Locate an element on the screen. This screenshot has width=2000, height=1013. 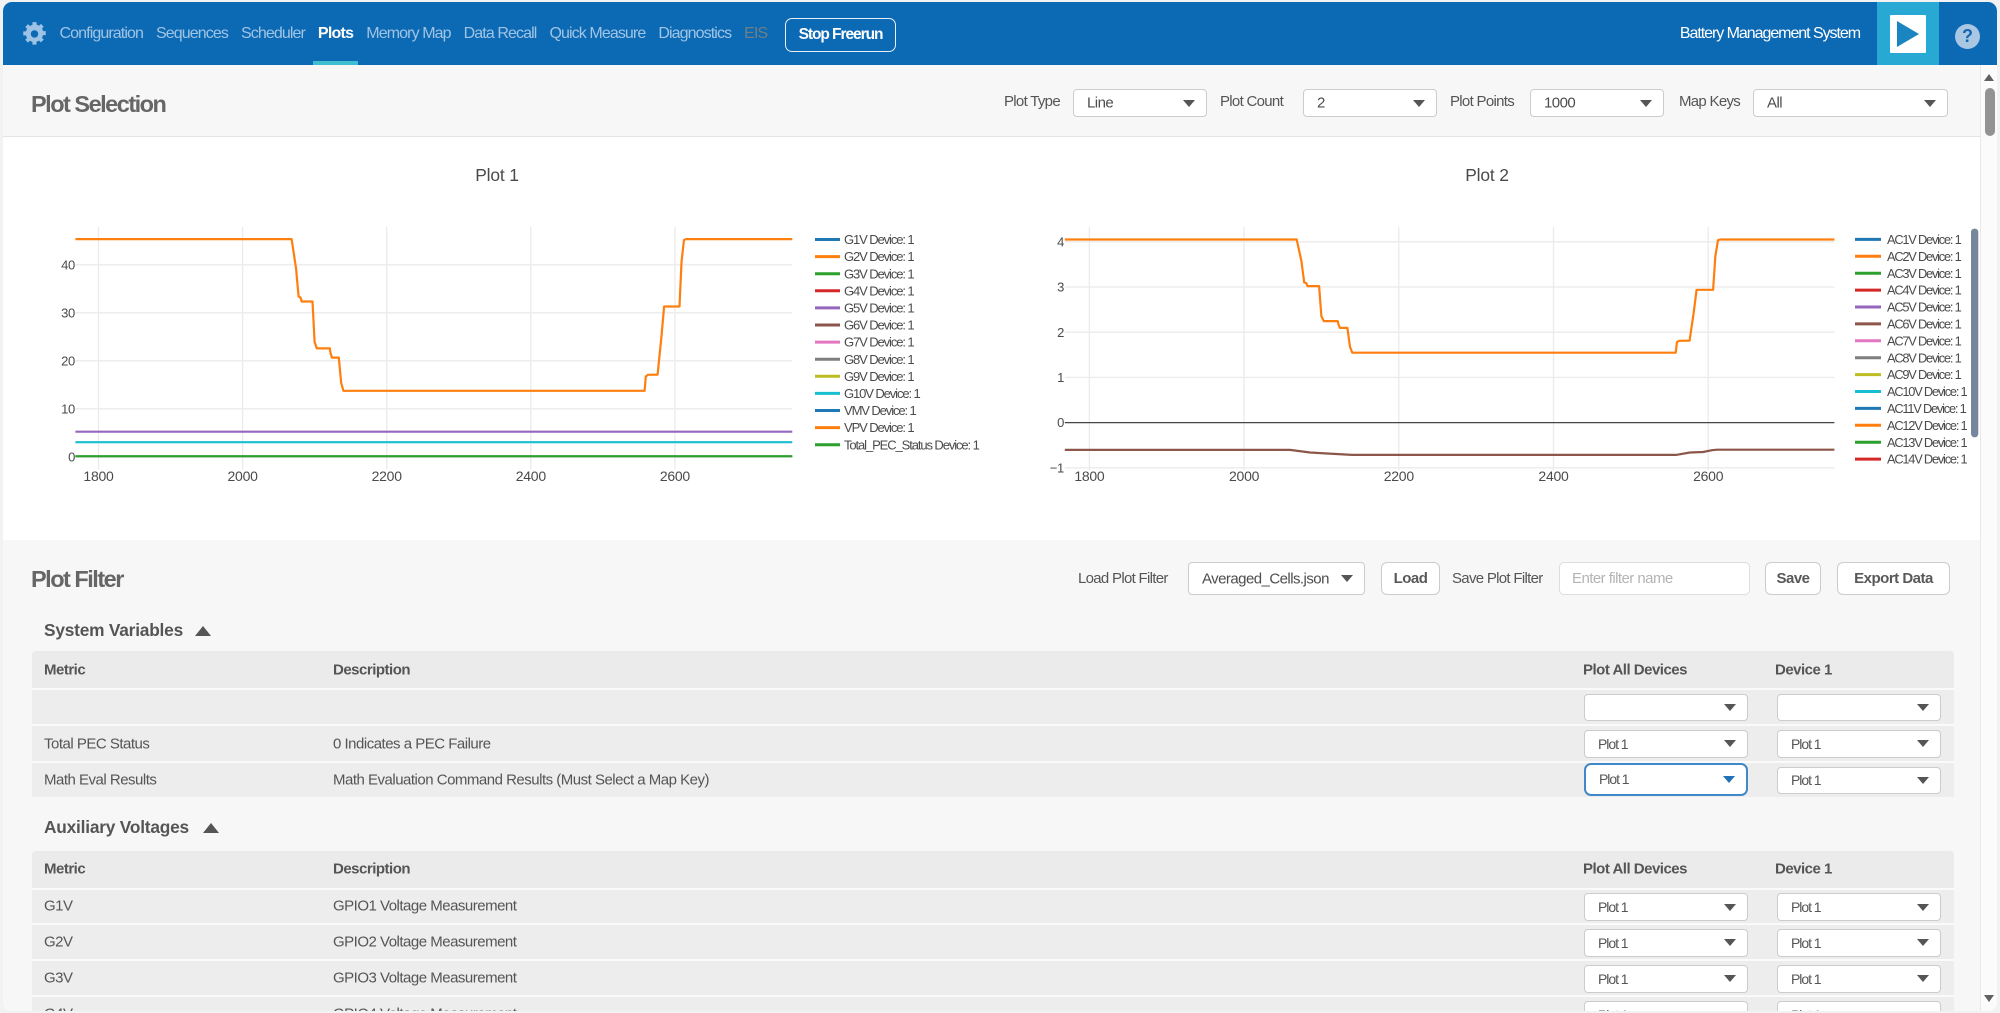
svg-text: 10 is located at coordinates (68, 408).